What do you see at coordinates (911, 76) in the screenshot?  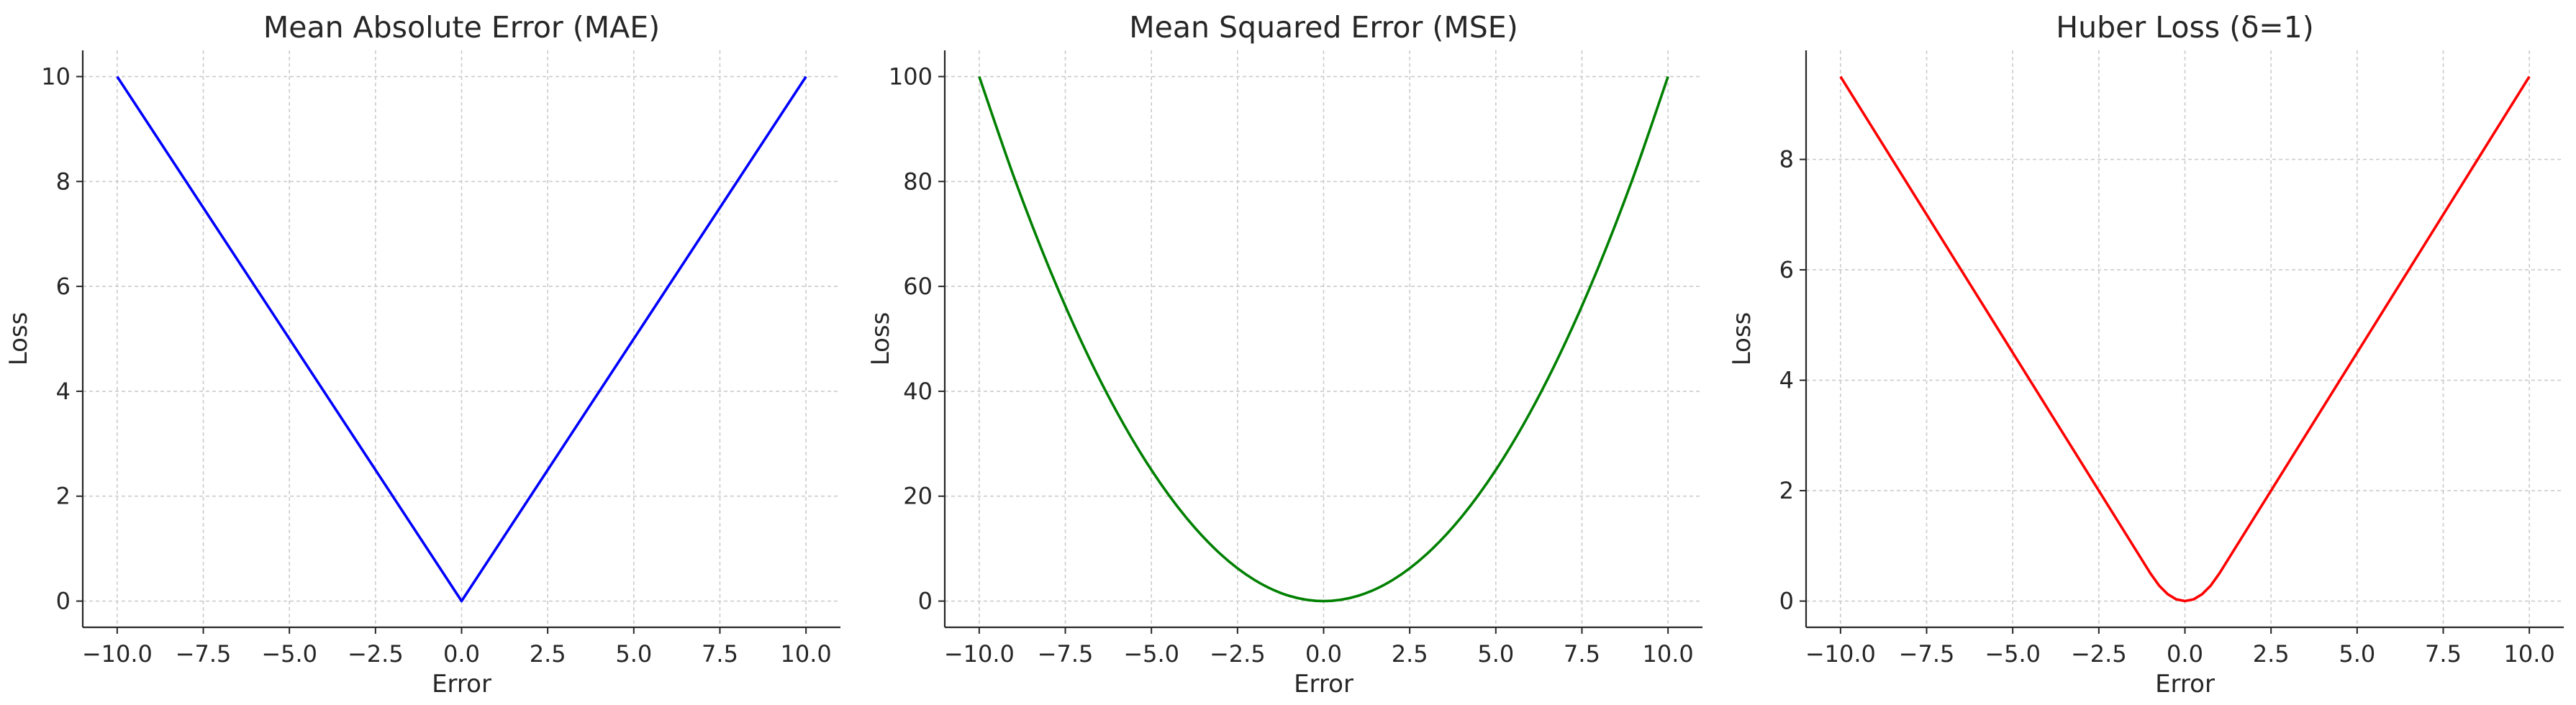 I see `y-tick-label: 100` at bounding box center [911, 76].